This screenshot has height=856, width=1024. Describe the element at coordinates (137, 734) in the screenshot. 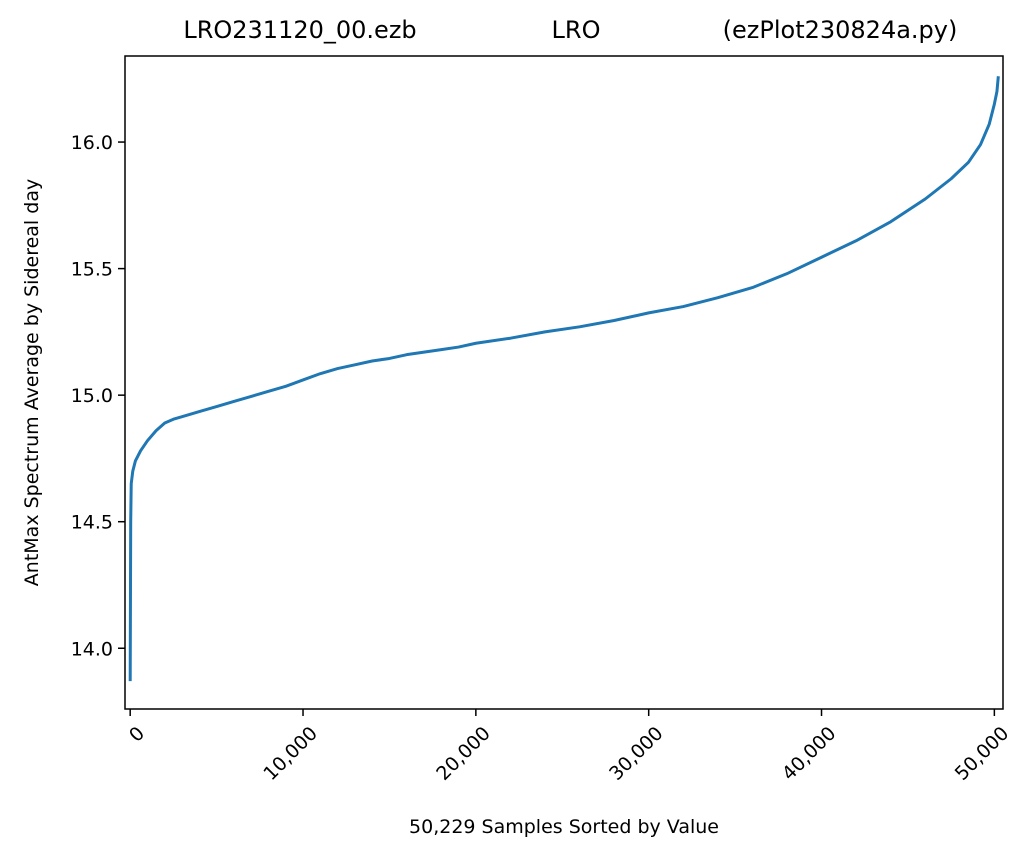

I see `x-tick-label: 0` at that location.